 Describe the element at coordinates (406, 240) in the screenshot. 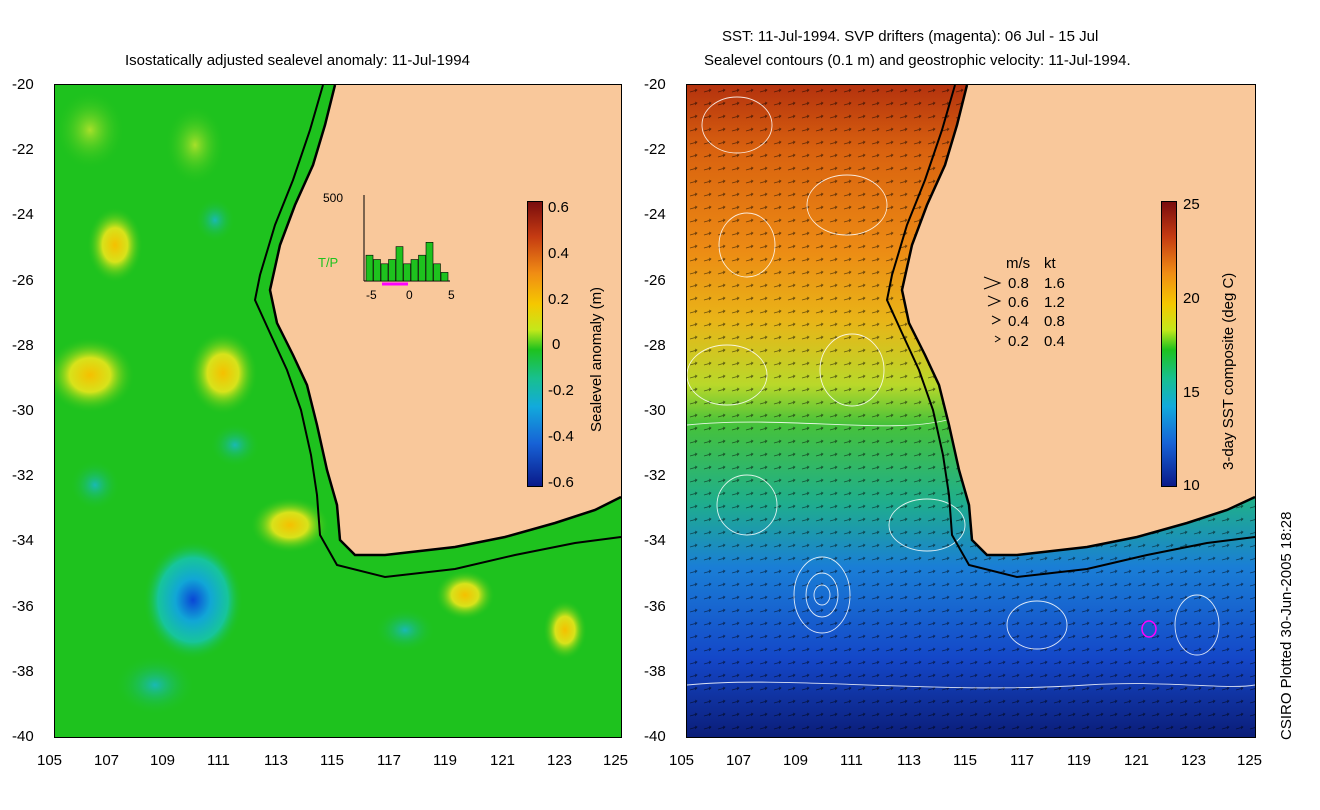

I see `inset-histogram` at that location.